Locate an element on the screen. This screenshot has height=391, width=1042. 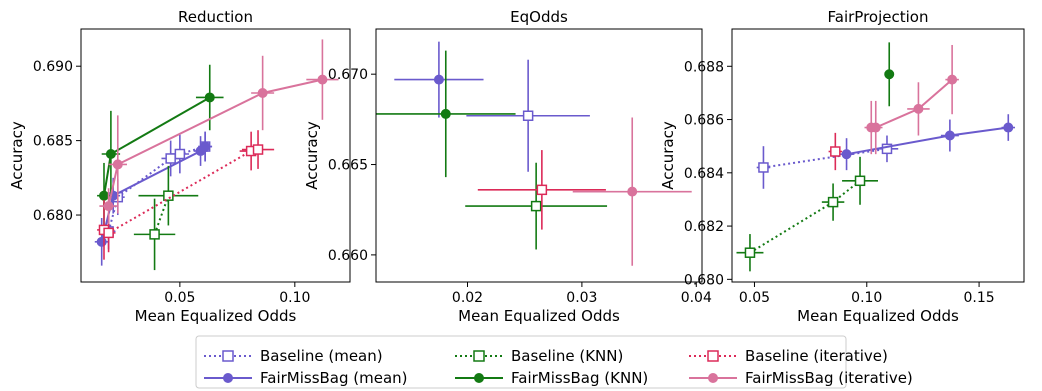
legend-item-baseline-iterative: Baseline (iterative) is located at coordinates (788, 356).